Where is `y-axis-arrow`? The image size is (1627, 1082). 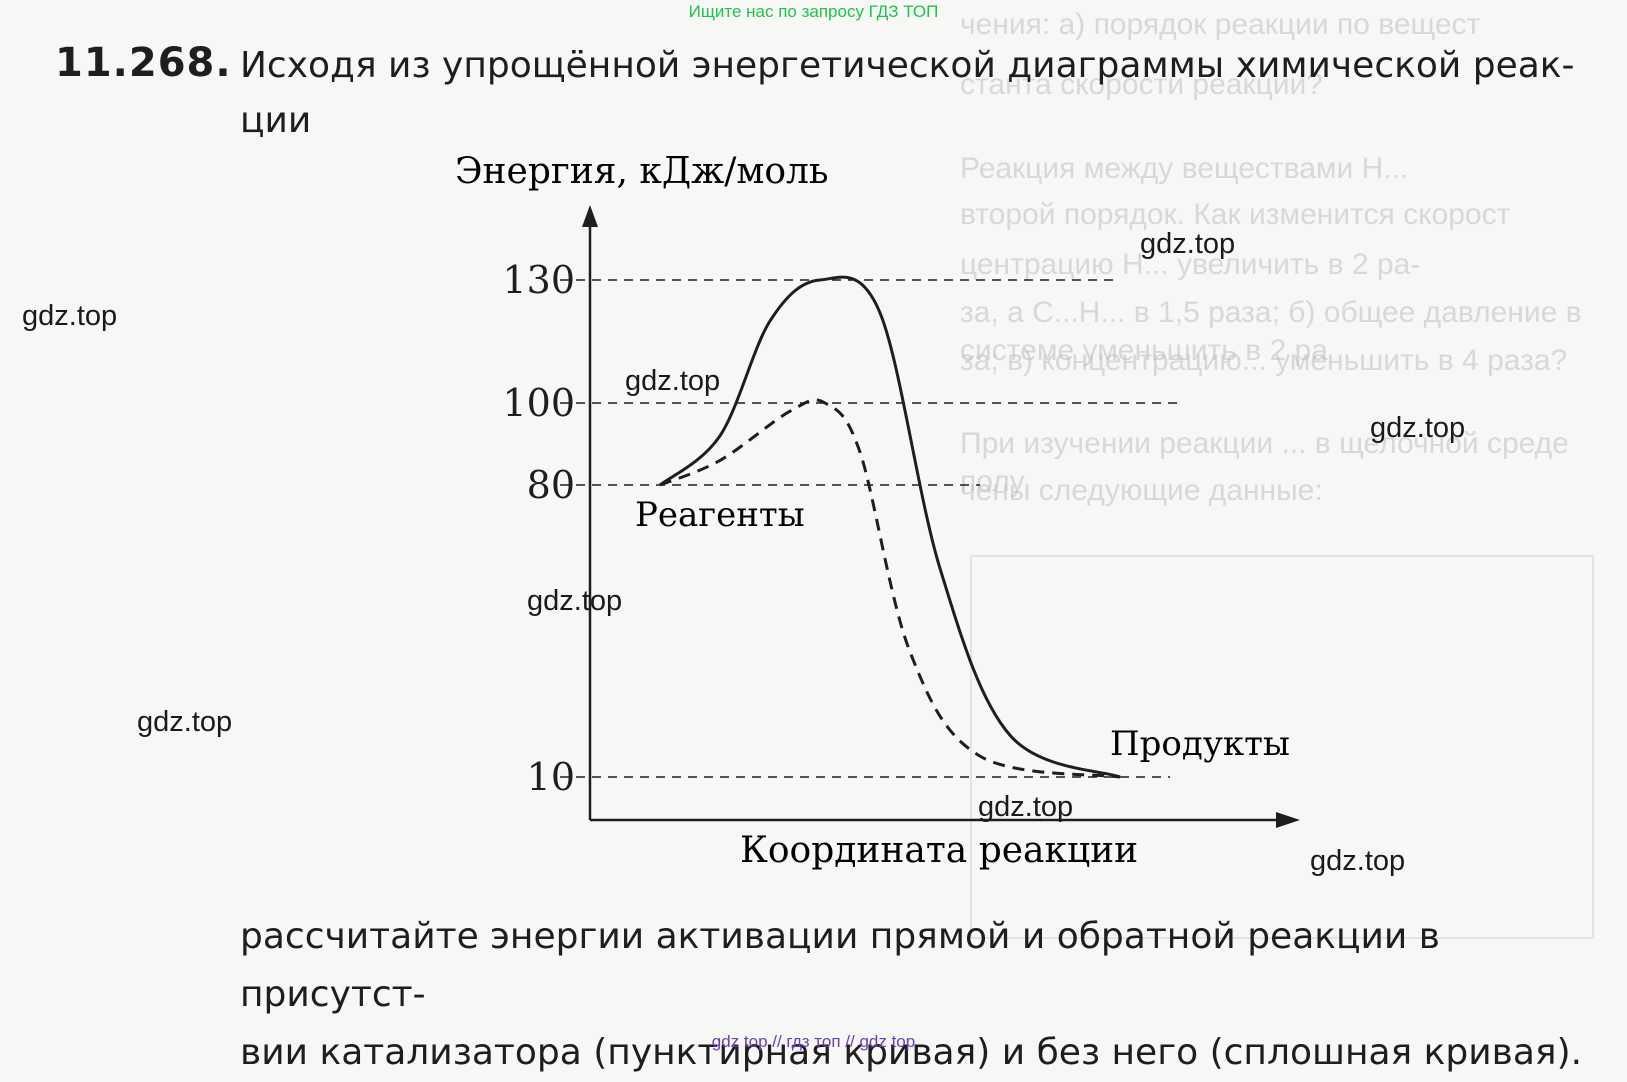 y-axis-arrow is located at coordinates (590, 216).